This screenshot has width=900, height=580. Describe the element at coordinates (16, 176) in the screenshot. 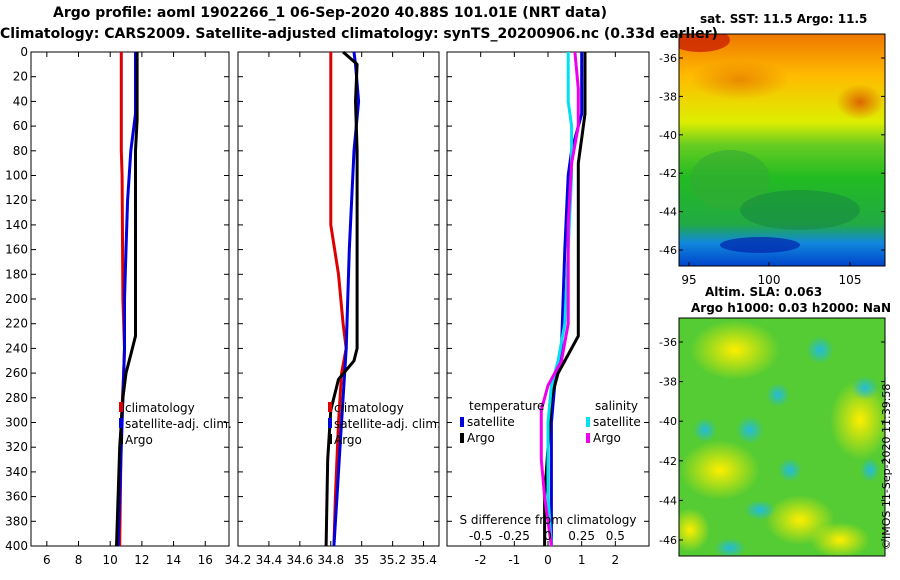

I see `y-tick-label: 100` at that location.